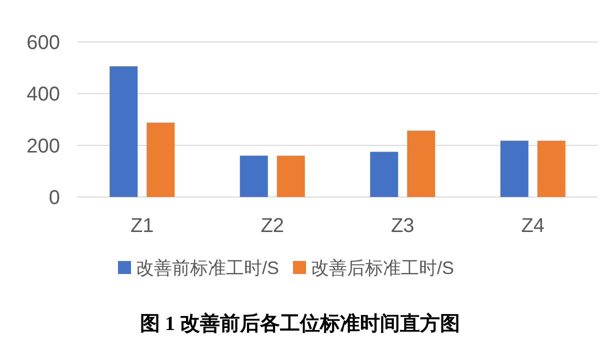 This screenshot has width=600, height=354. I want to click on y-tick-label: 200, so click(43, 146).